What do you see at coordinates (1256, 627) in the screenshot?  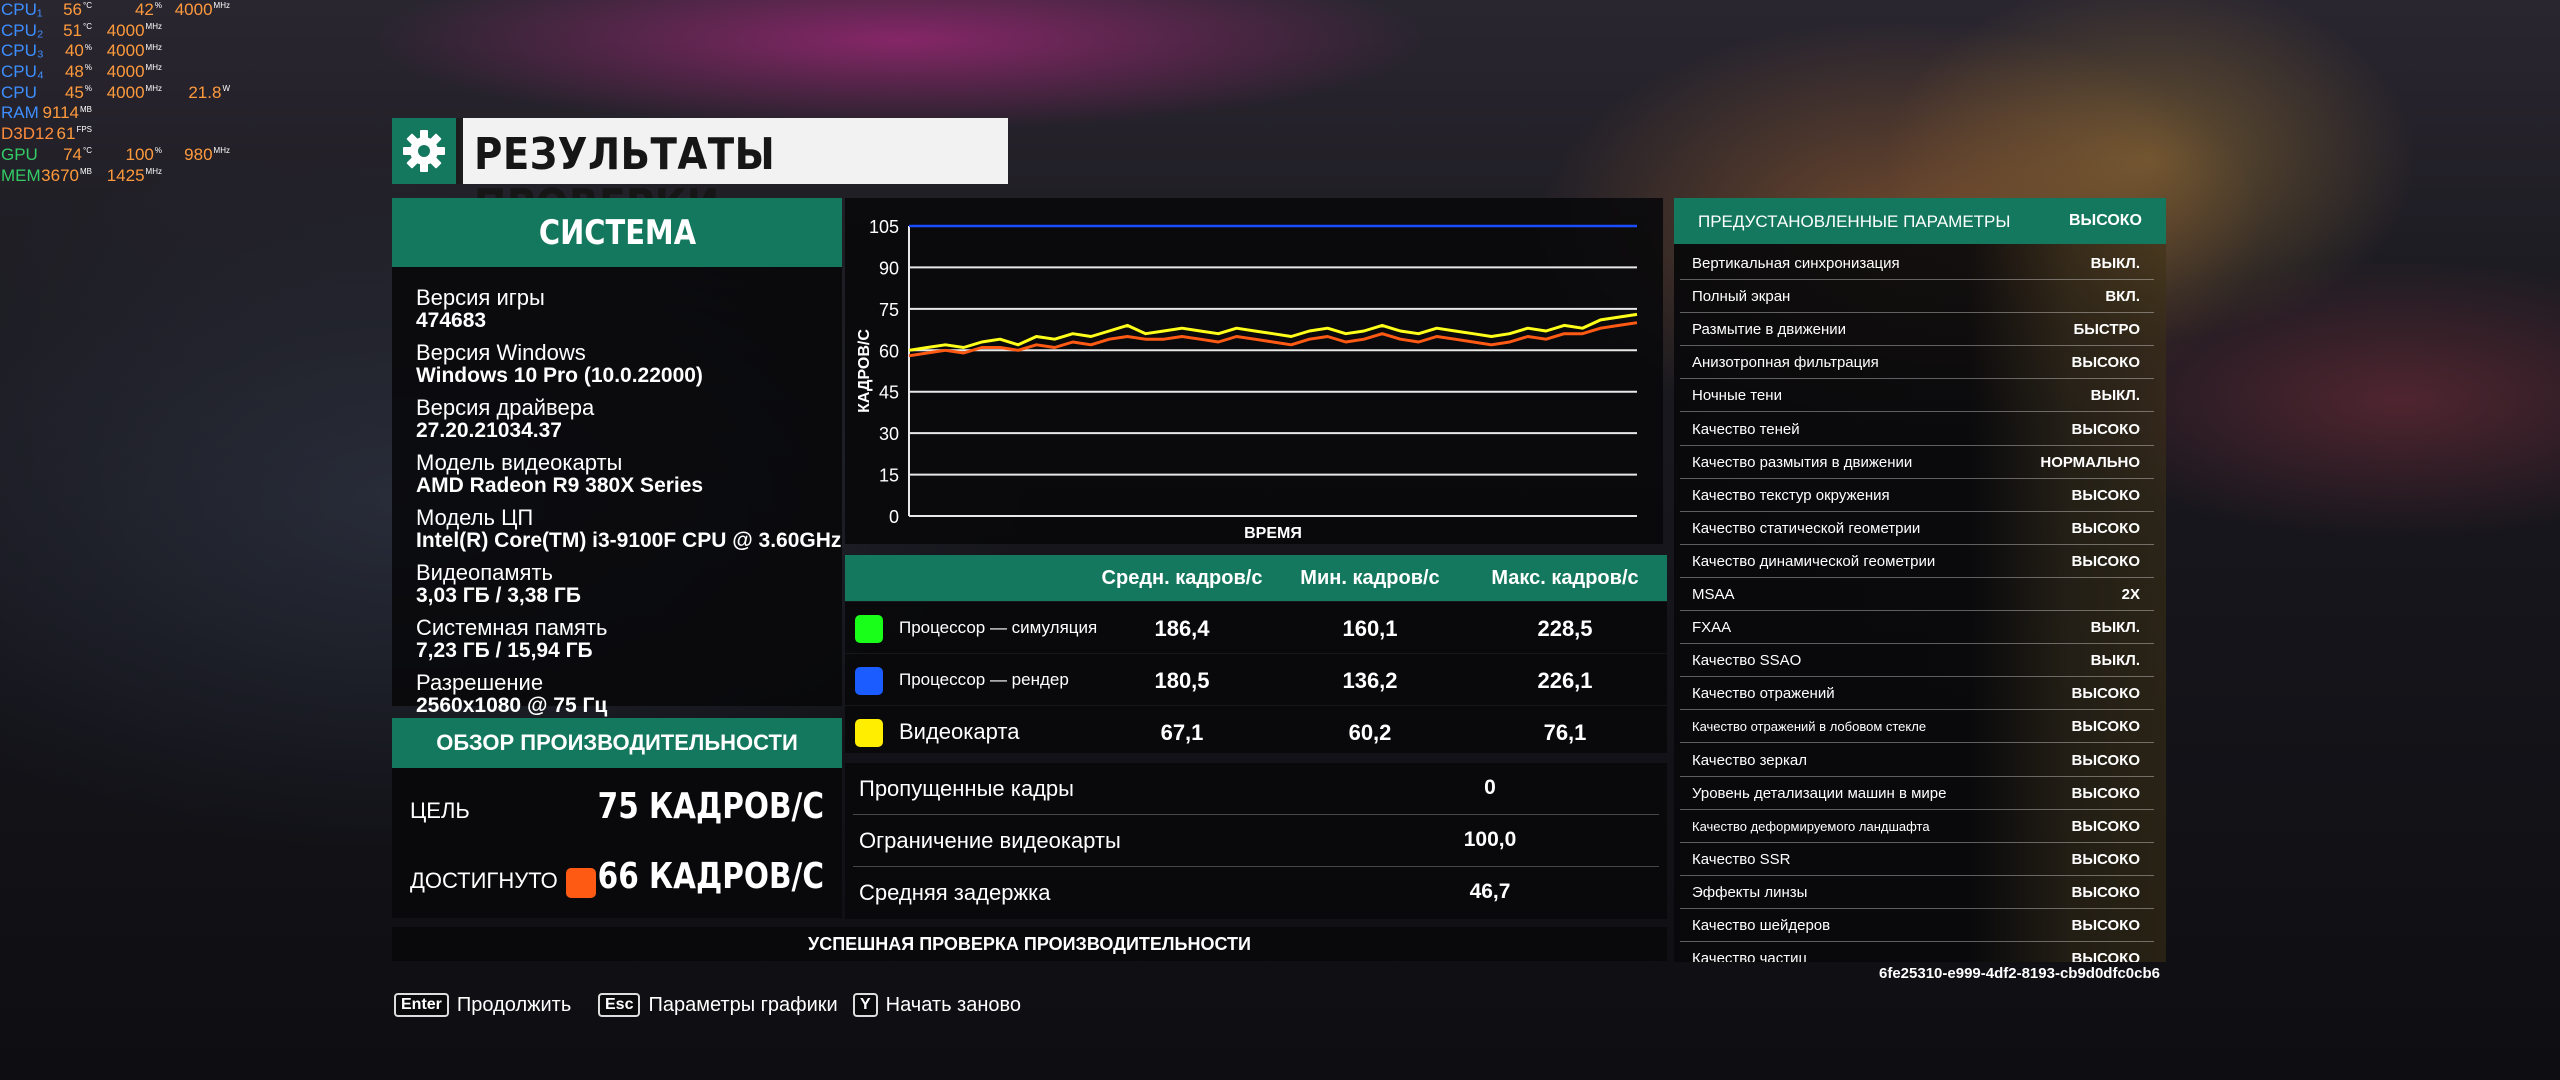 I see `fps-table-row: Процессор — симуляция 186,4 160,1 228,5` at bounding box center [1256, 627].